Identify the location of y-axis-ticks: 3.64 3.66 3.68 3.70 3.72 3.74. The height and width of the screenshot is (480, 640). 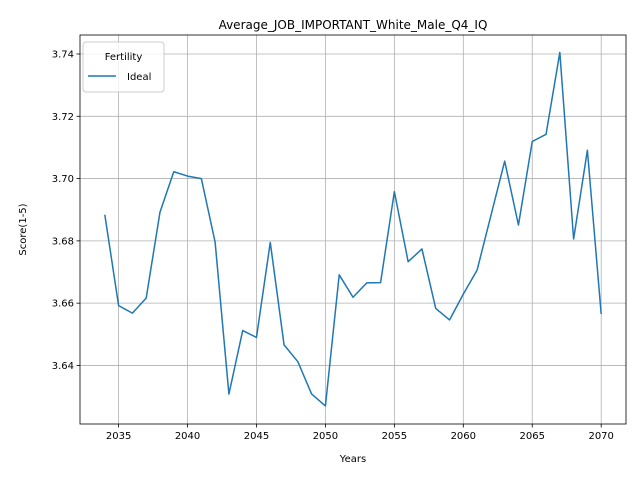
(66, 210).